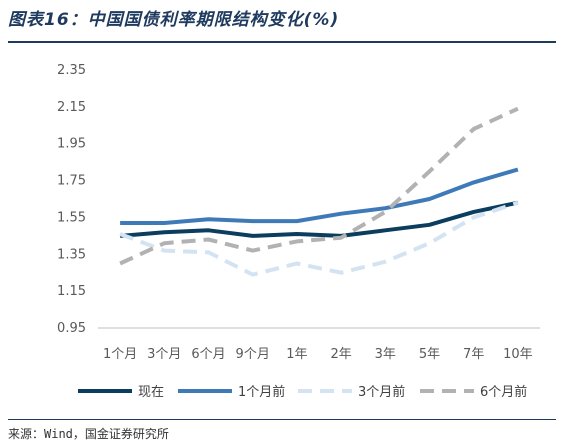 The image size is (562, 448). I want to click on y-tick-label: 1.35, so click(71, 254).